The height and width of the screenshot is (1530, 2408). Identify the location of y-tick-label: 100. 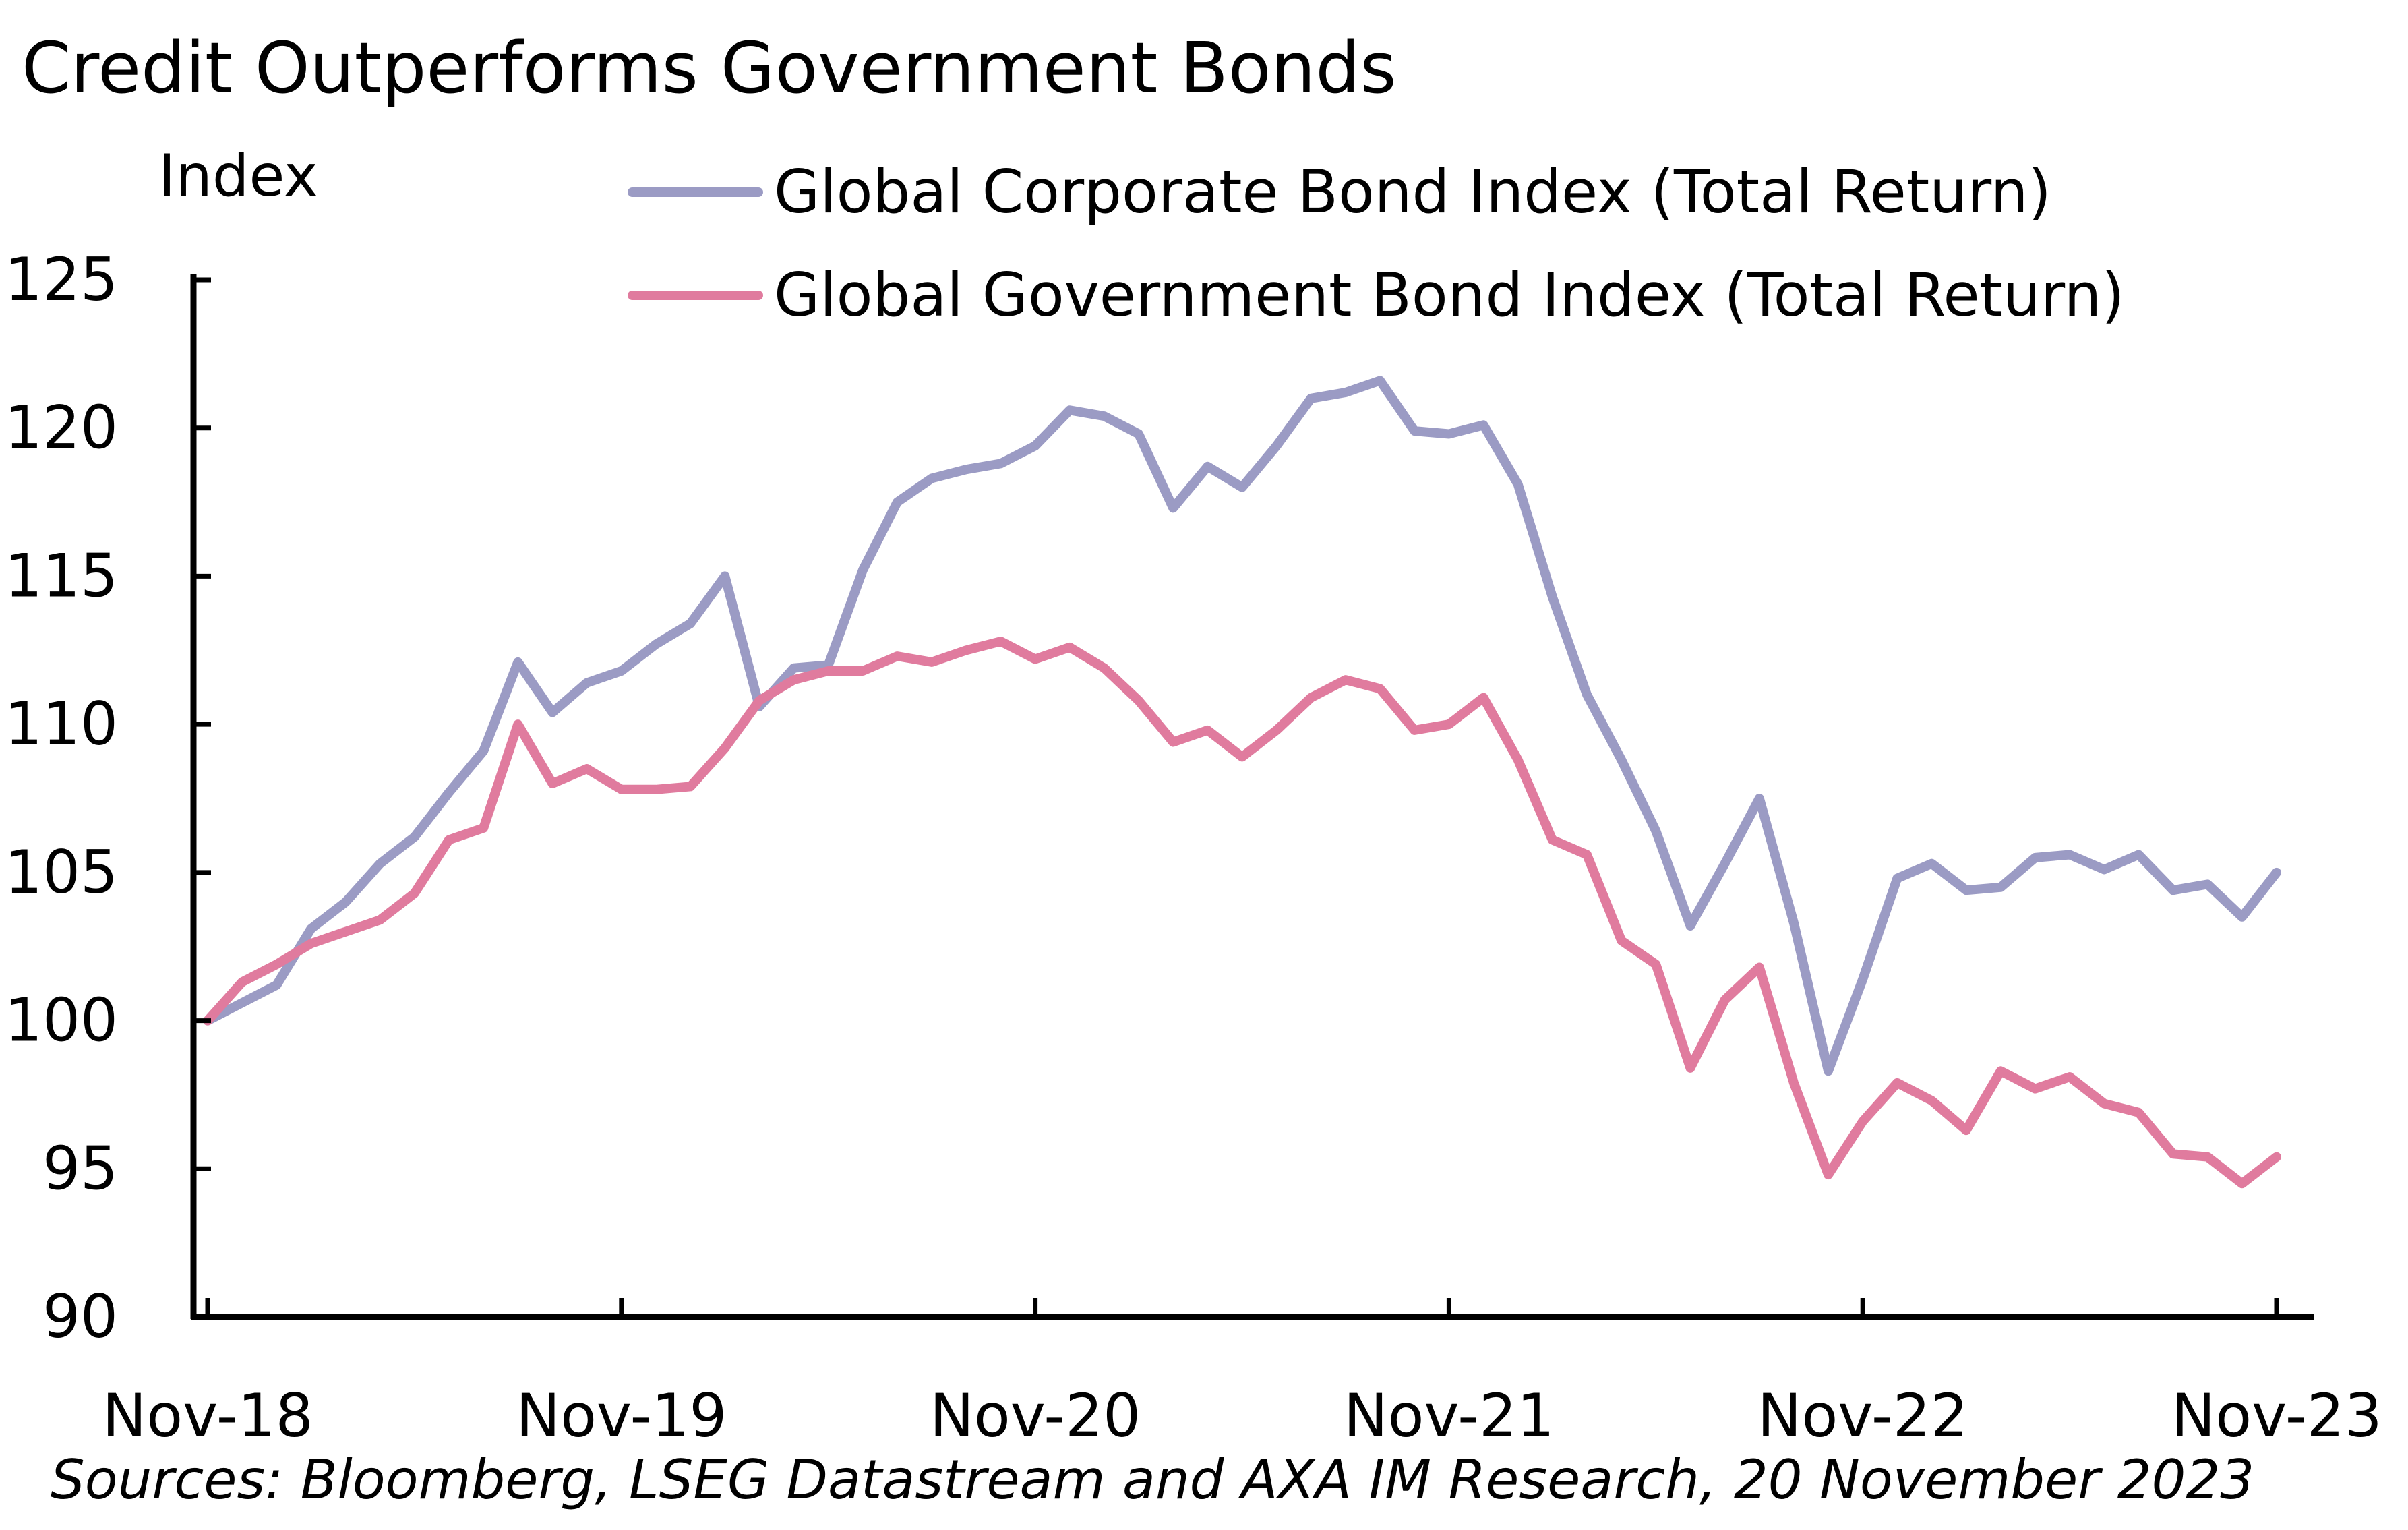
(62, 1021).